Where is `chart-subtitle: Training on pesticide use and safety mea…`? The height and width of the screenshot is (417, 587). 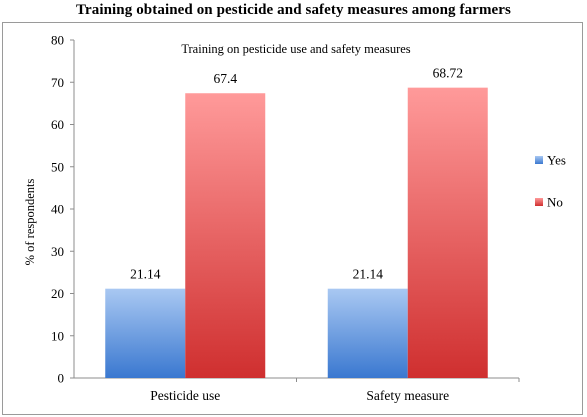 chart-subtitle: Training on pesticide use and safety mea… is located at coordinates (295, 49).